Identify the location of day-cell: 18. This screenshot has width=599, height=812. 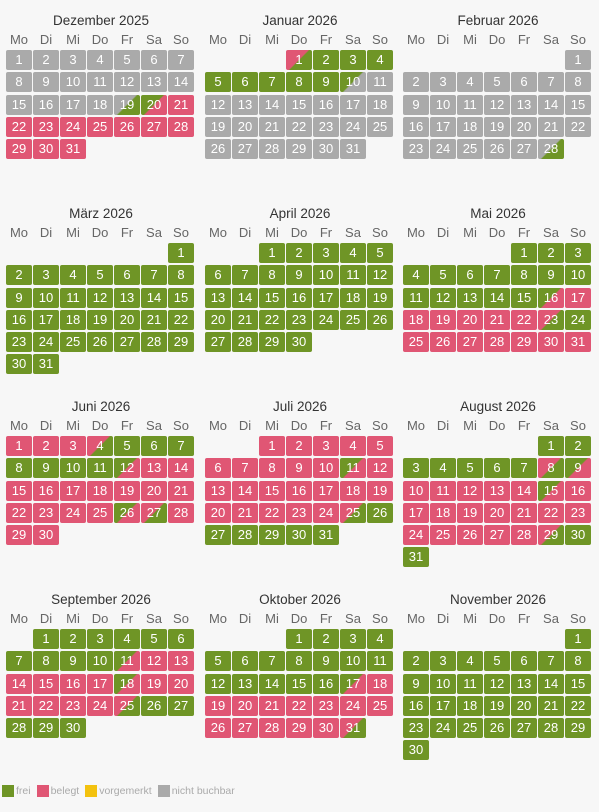
(470, 705).